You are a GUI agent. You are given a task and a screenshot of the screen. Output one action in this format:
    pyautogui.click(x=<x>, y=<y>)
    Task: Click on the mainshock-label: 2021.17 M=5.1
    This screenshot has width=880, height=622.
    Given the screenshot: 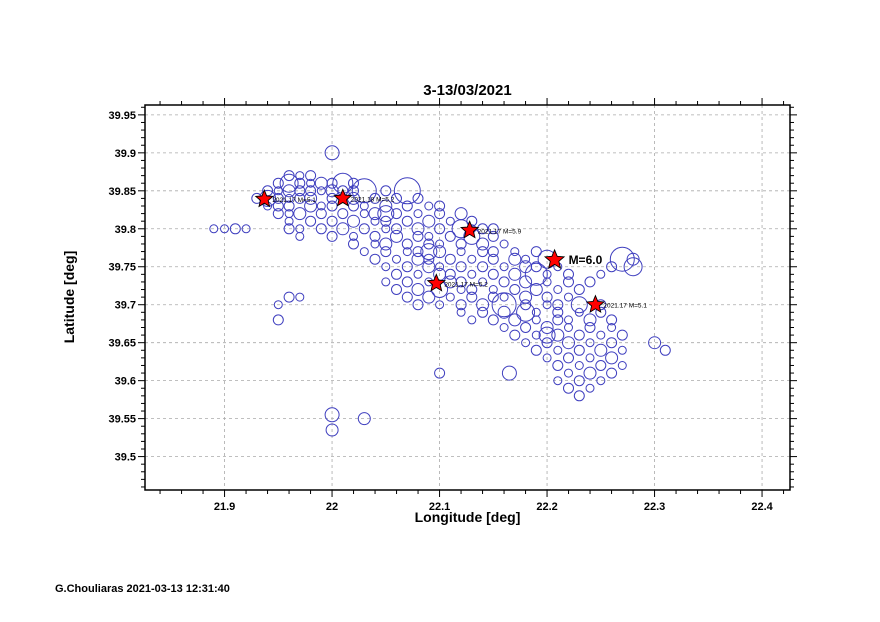 What is the action you would take?
    pyautogui.click(x=625, y=306)
    